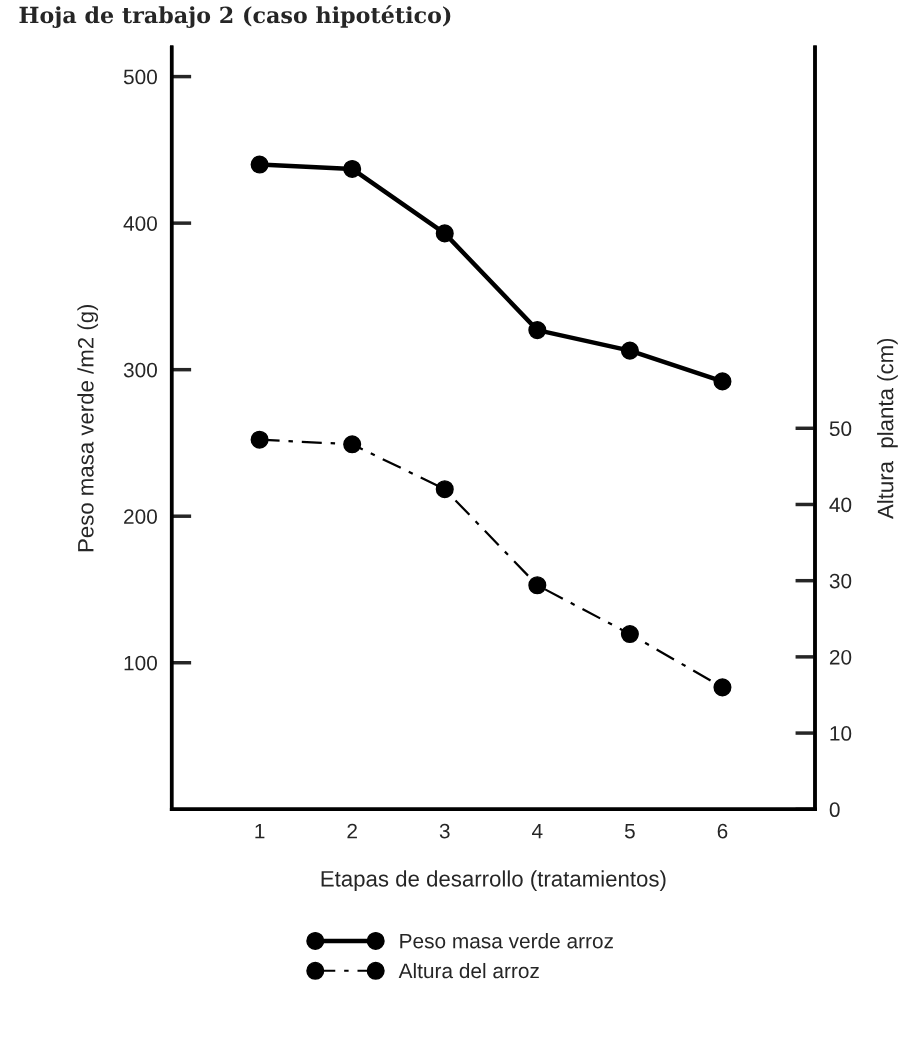 This screenshot has height=1051, width=923. Describe the element at coordinates (352, 831) in the screenshot. I see `x-tick-label: 2` at that location.